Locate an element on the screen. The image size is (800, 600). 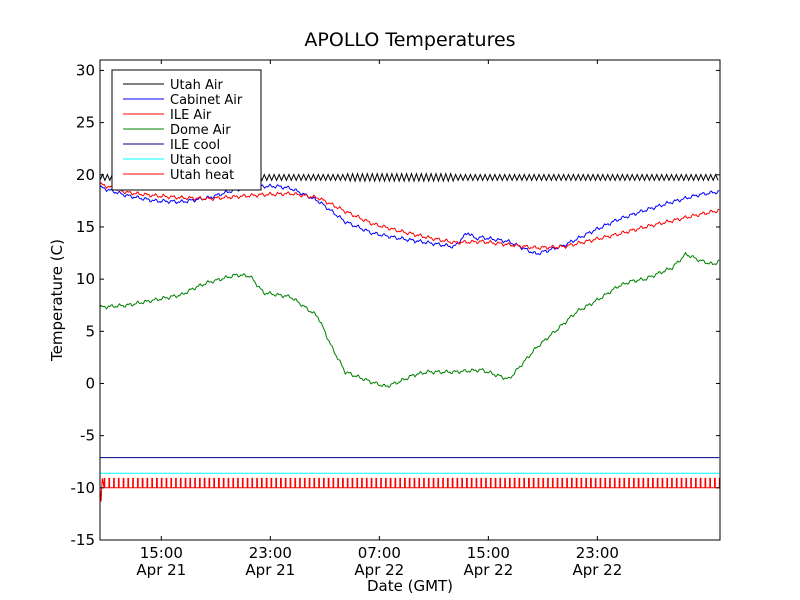
y-tick-label: 5 is located at coordinates (90, 331).